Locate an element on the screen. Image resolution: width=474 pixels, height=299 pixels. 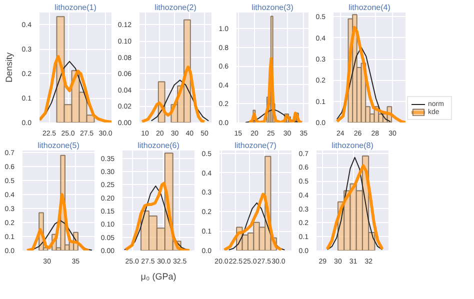
chart-title: lithozone(7) is located at coordinates (255, 145).